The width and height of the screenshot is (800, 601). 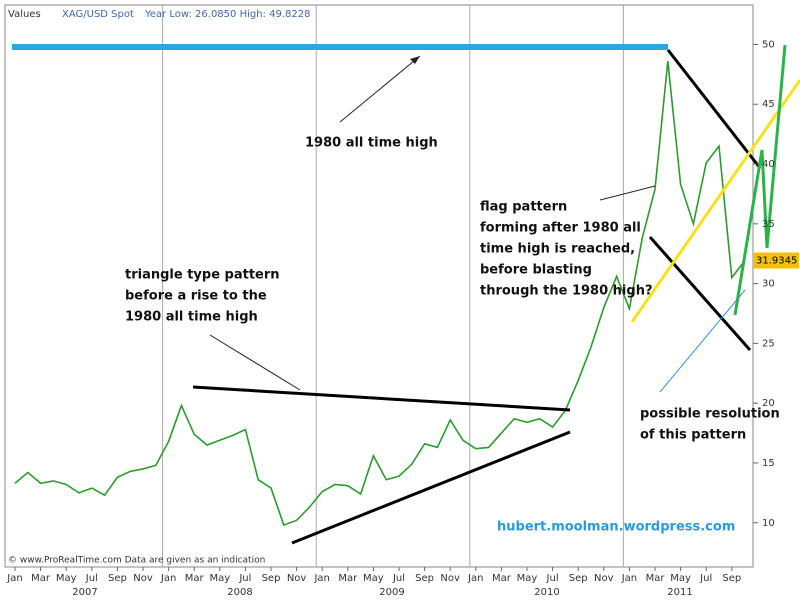 What do you see at coordinates (391, 592) in the screenshot?
I see `year-label: 2009` at bounding box center [391, 592].